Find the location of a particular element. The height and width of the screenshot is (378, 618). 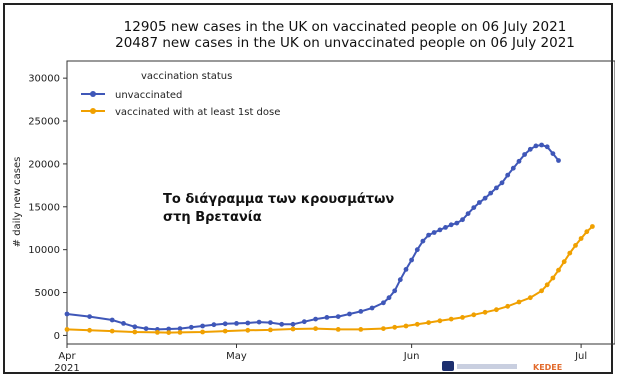

legend-marker-vaccinated is located at coordinates (93, 111).